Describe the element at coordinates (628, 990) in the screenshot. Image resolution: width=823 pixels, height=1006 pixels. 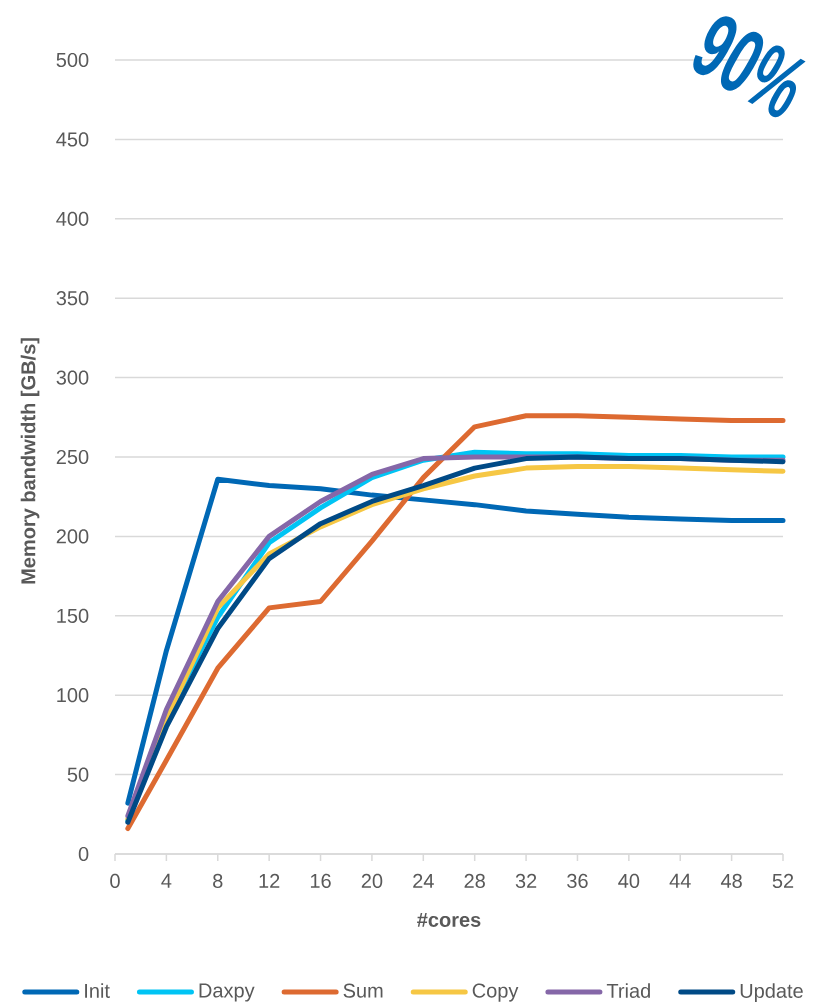
I see `legend-label: Triad` at that location.